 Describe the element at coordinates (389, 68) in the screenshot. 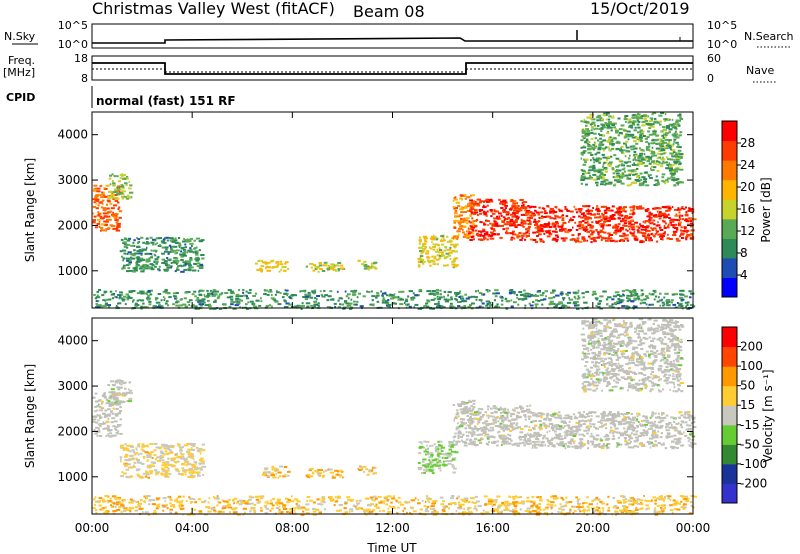

I see `freq-strip: Freq. [MHz] 18 8 60 0 Nave` at that location.